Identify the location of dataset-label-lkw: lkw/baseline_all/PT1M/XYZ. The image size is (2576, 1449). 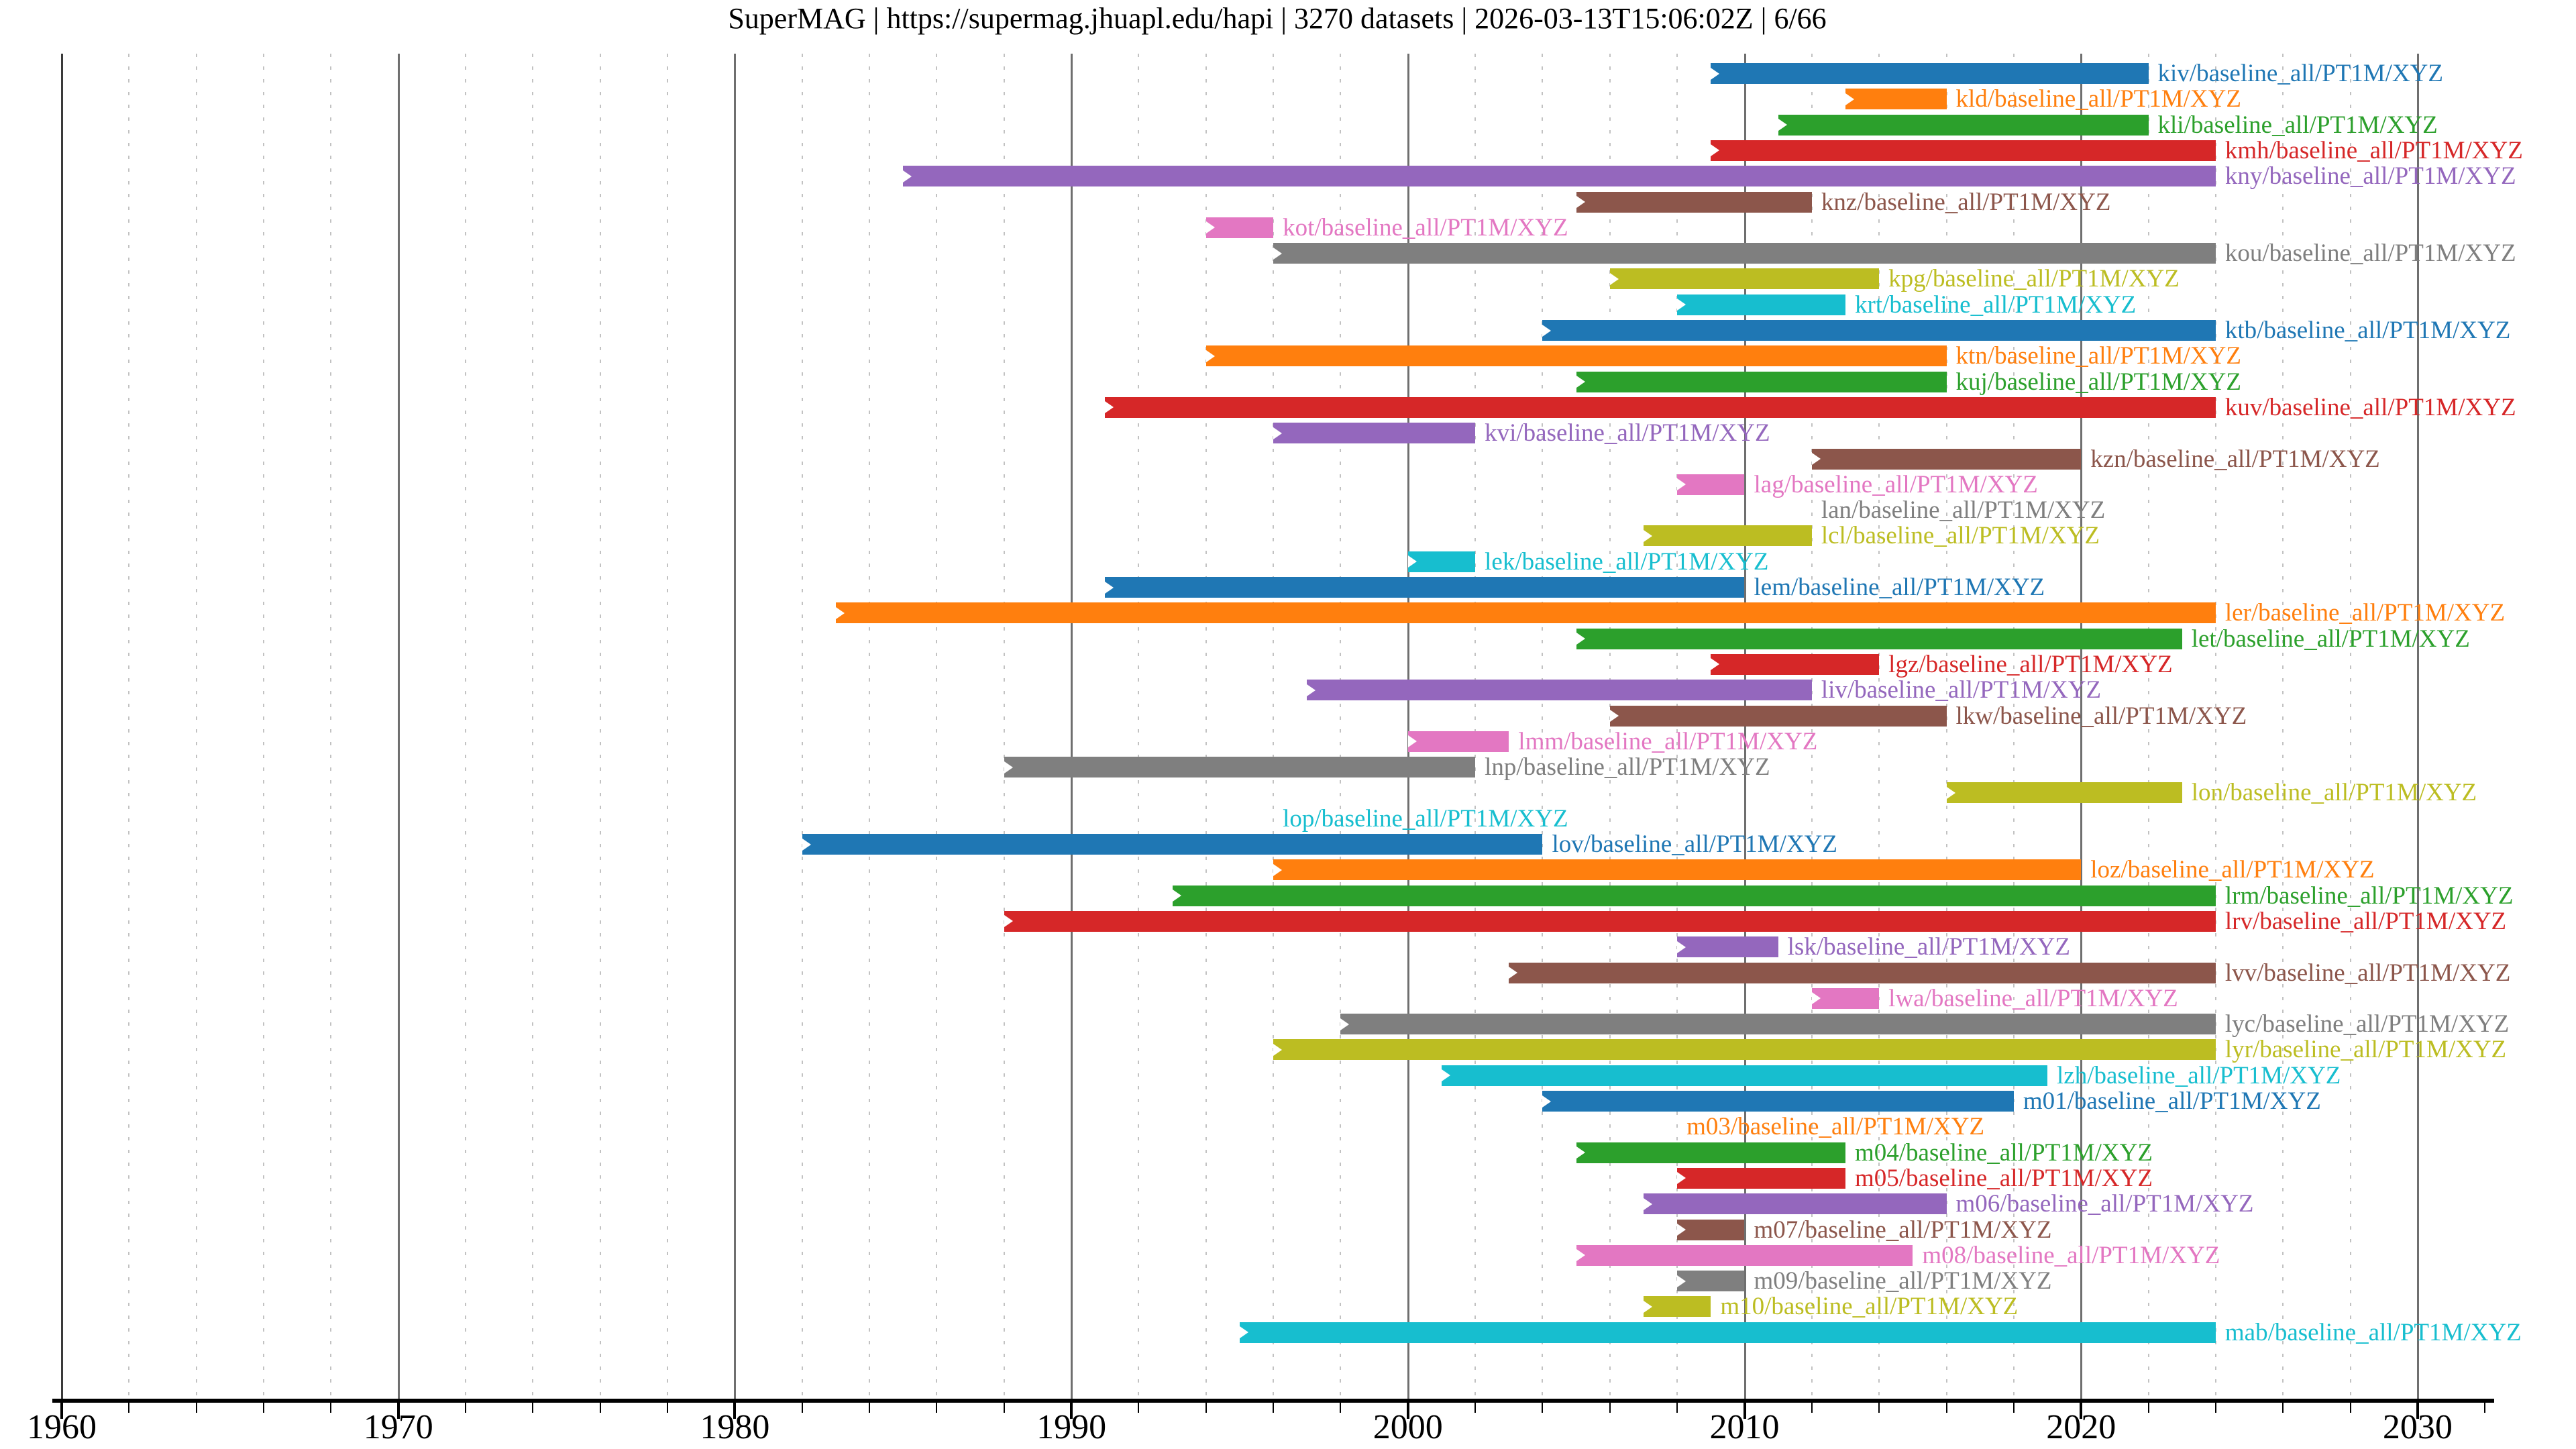
(2101, 716).